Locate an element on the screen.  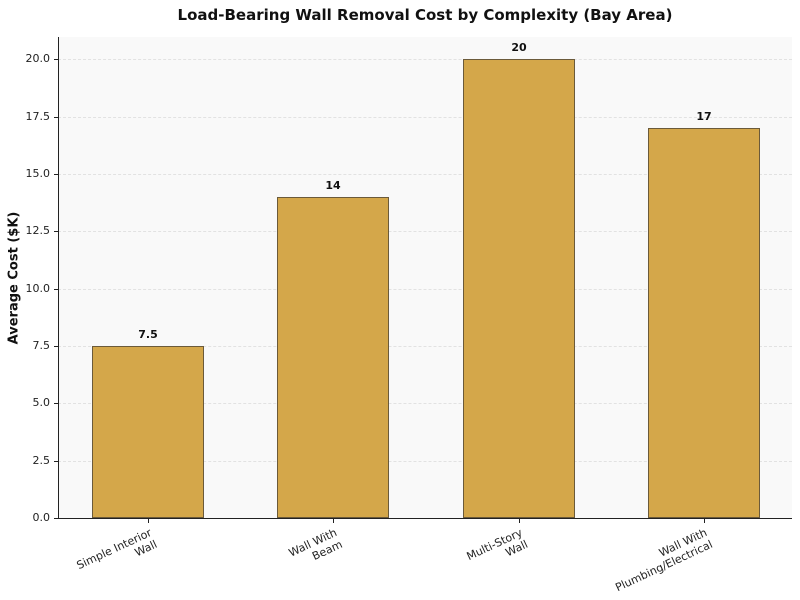
x-tick-label: Simple Interior Wall is located at coordinates (116, 555).